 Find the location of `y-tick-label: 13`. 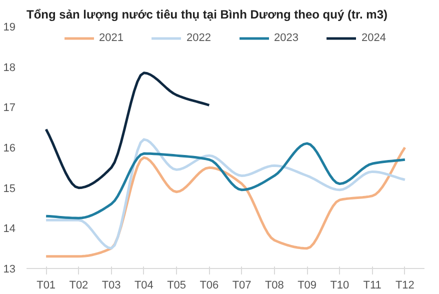

y-tick-label: 13 is located at coordinates (9, 270).